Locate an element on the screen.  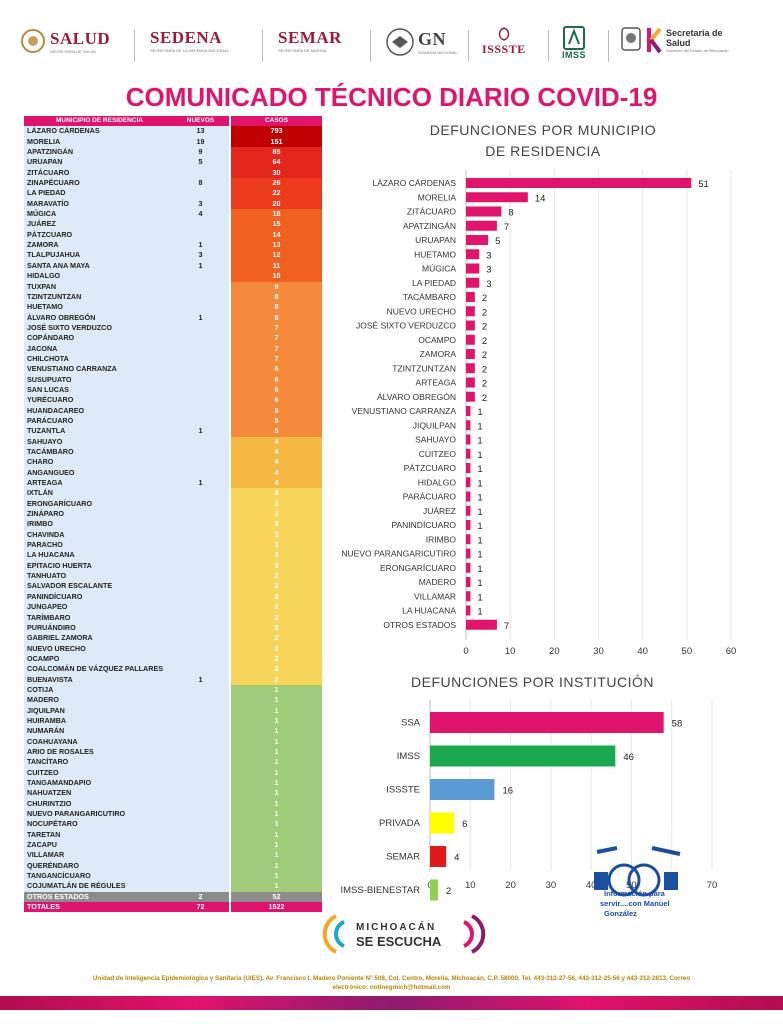
table-row: NOCUPÉTARO 1 is located at coordinates (178, 824).